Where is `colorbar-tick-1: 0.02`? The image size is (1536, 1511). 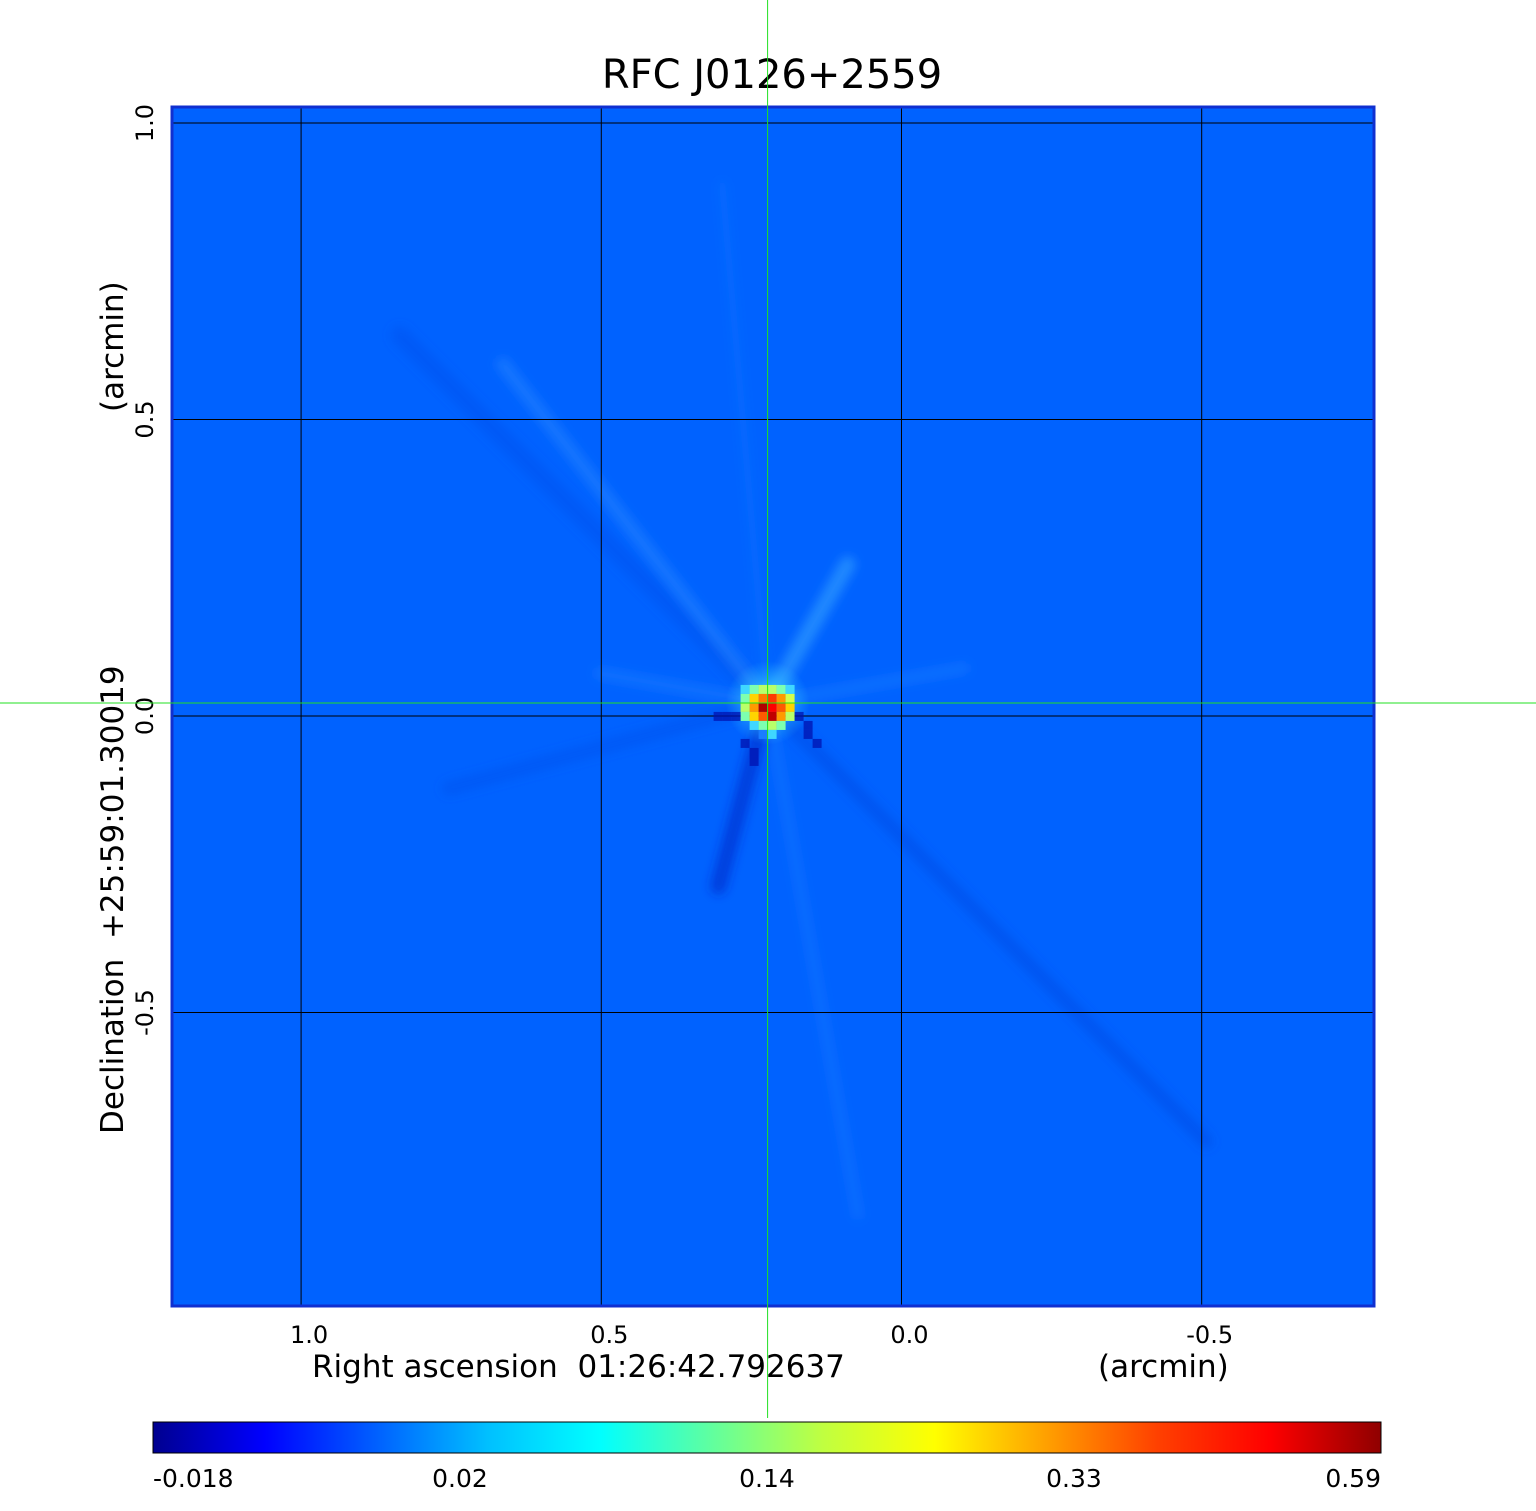 colorbar-tick-1: 0.02 is located at coordinates (460, 1478).